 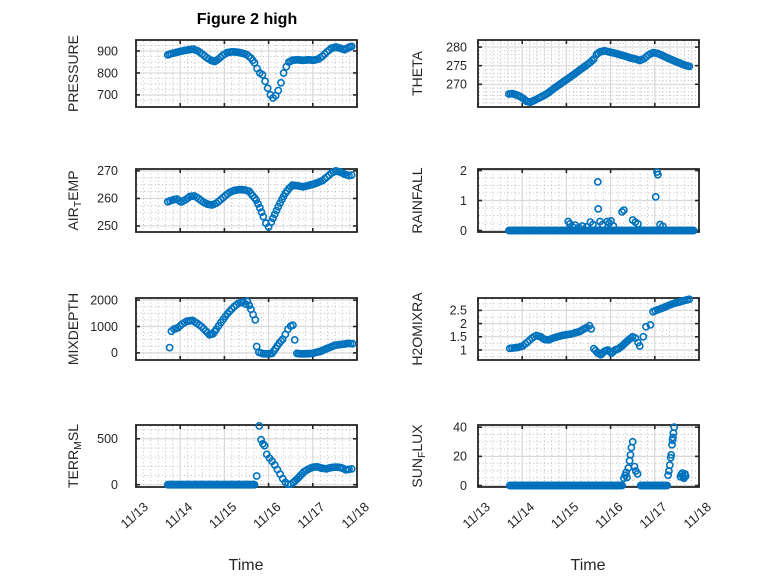 I want to click on y-tick-label: 1.5, so click(x=458, y=337).